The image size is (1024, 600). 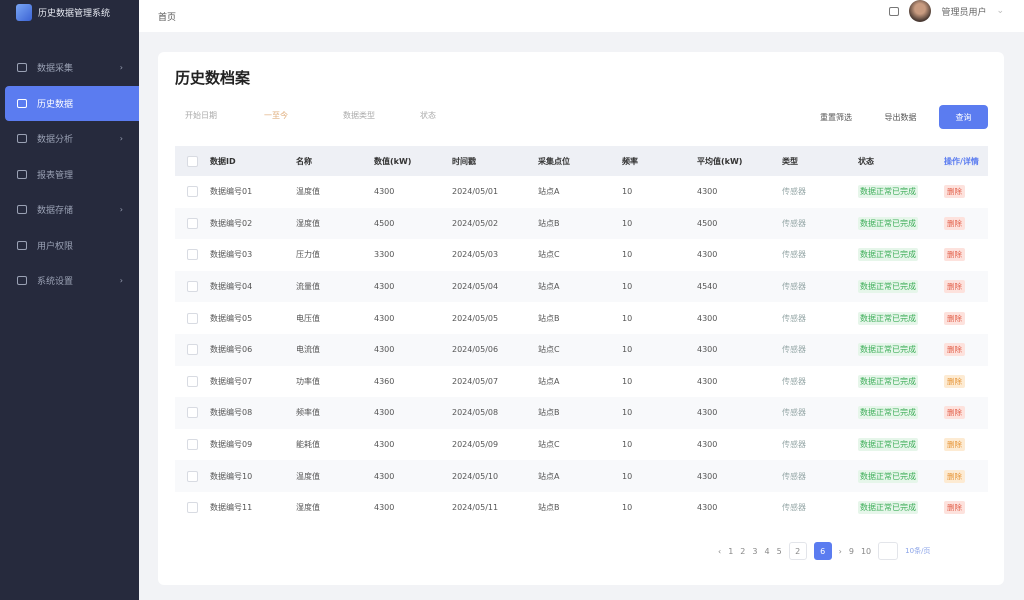 I want to click on query-button: 查询, so click(x=963, y=117).